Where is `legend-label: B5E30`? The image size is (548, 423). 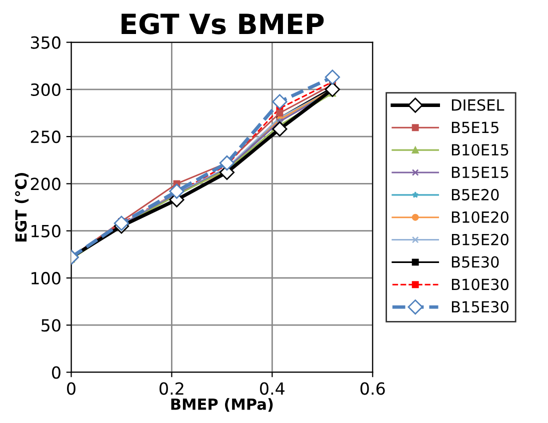 legend-label: B5E30 is located at coordinates (475, 262).